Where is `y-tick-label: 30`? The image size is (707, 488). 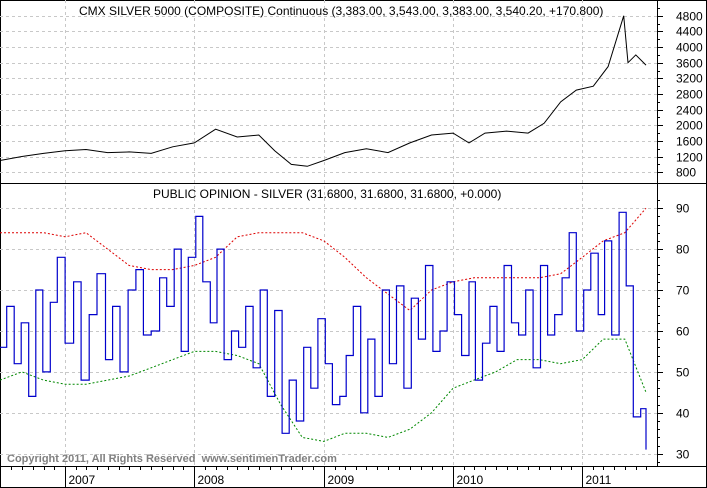 y-tick-label: 30 is located at coordinates (683, 455).